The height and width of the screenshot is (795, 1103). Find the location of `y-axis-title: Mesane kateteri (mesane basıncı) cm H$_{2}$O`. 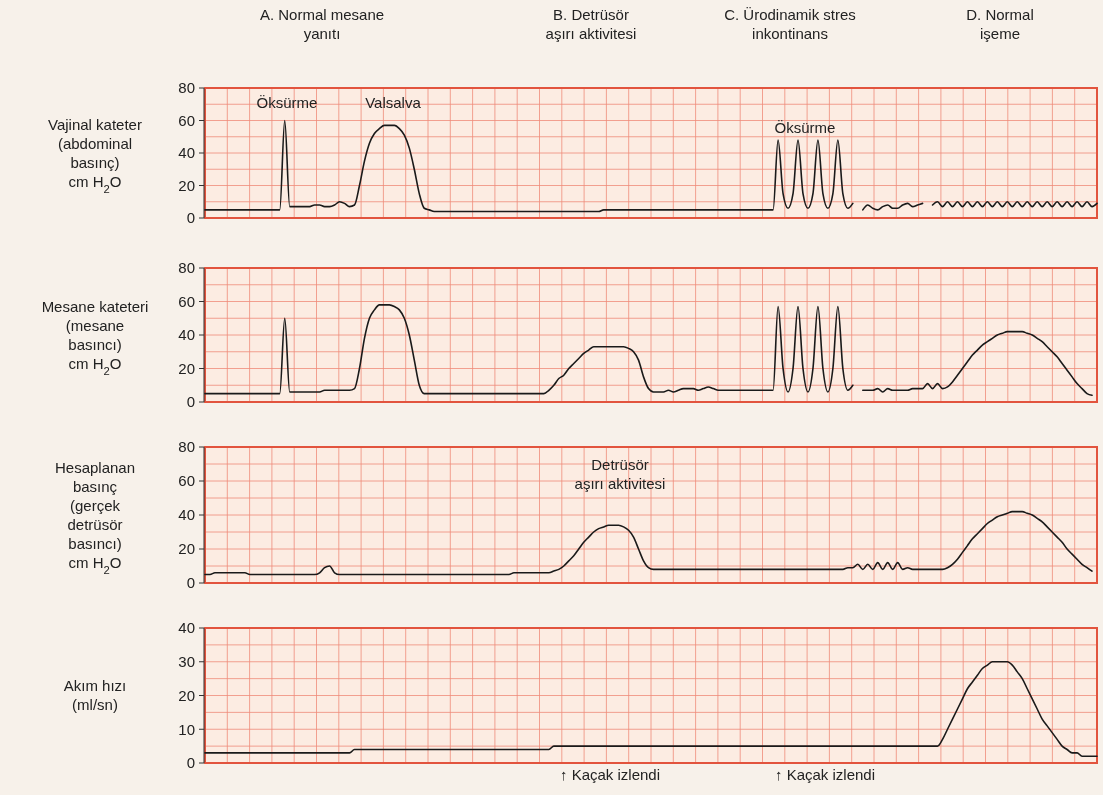

y-axis-title: Mesane kateteri (mesane basıncı) cm H$_{2}$O is located at coordinates (95, 337).